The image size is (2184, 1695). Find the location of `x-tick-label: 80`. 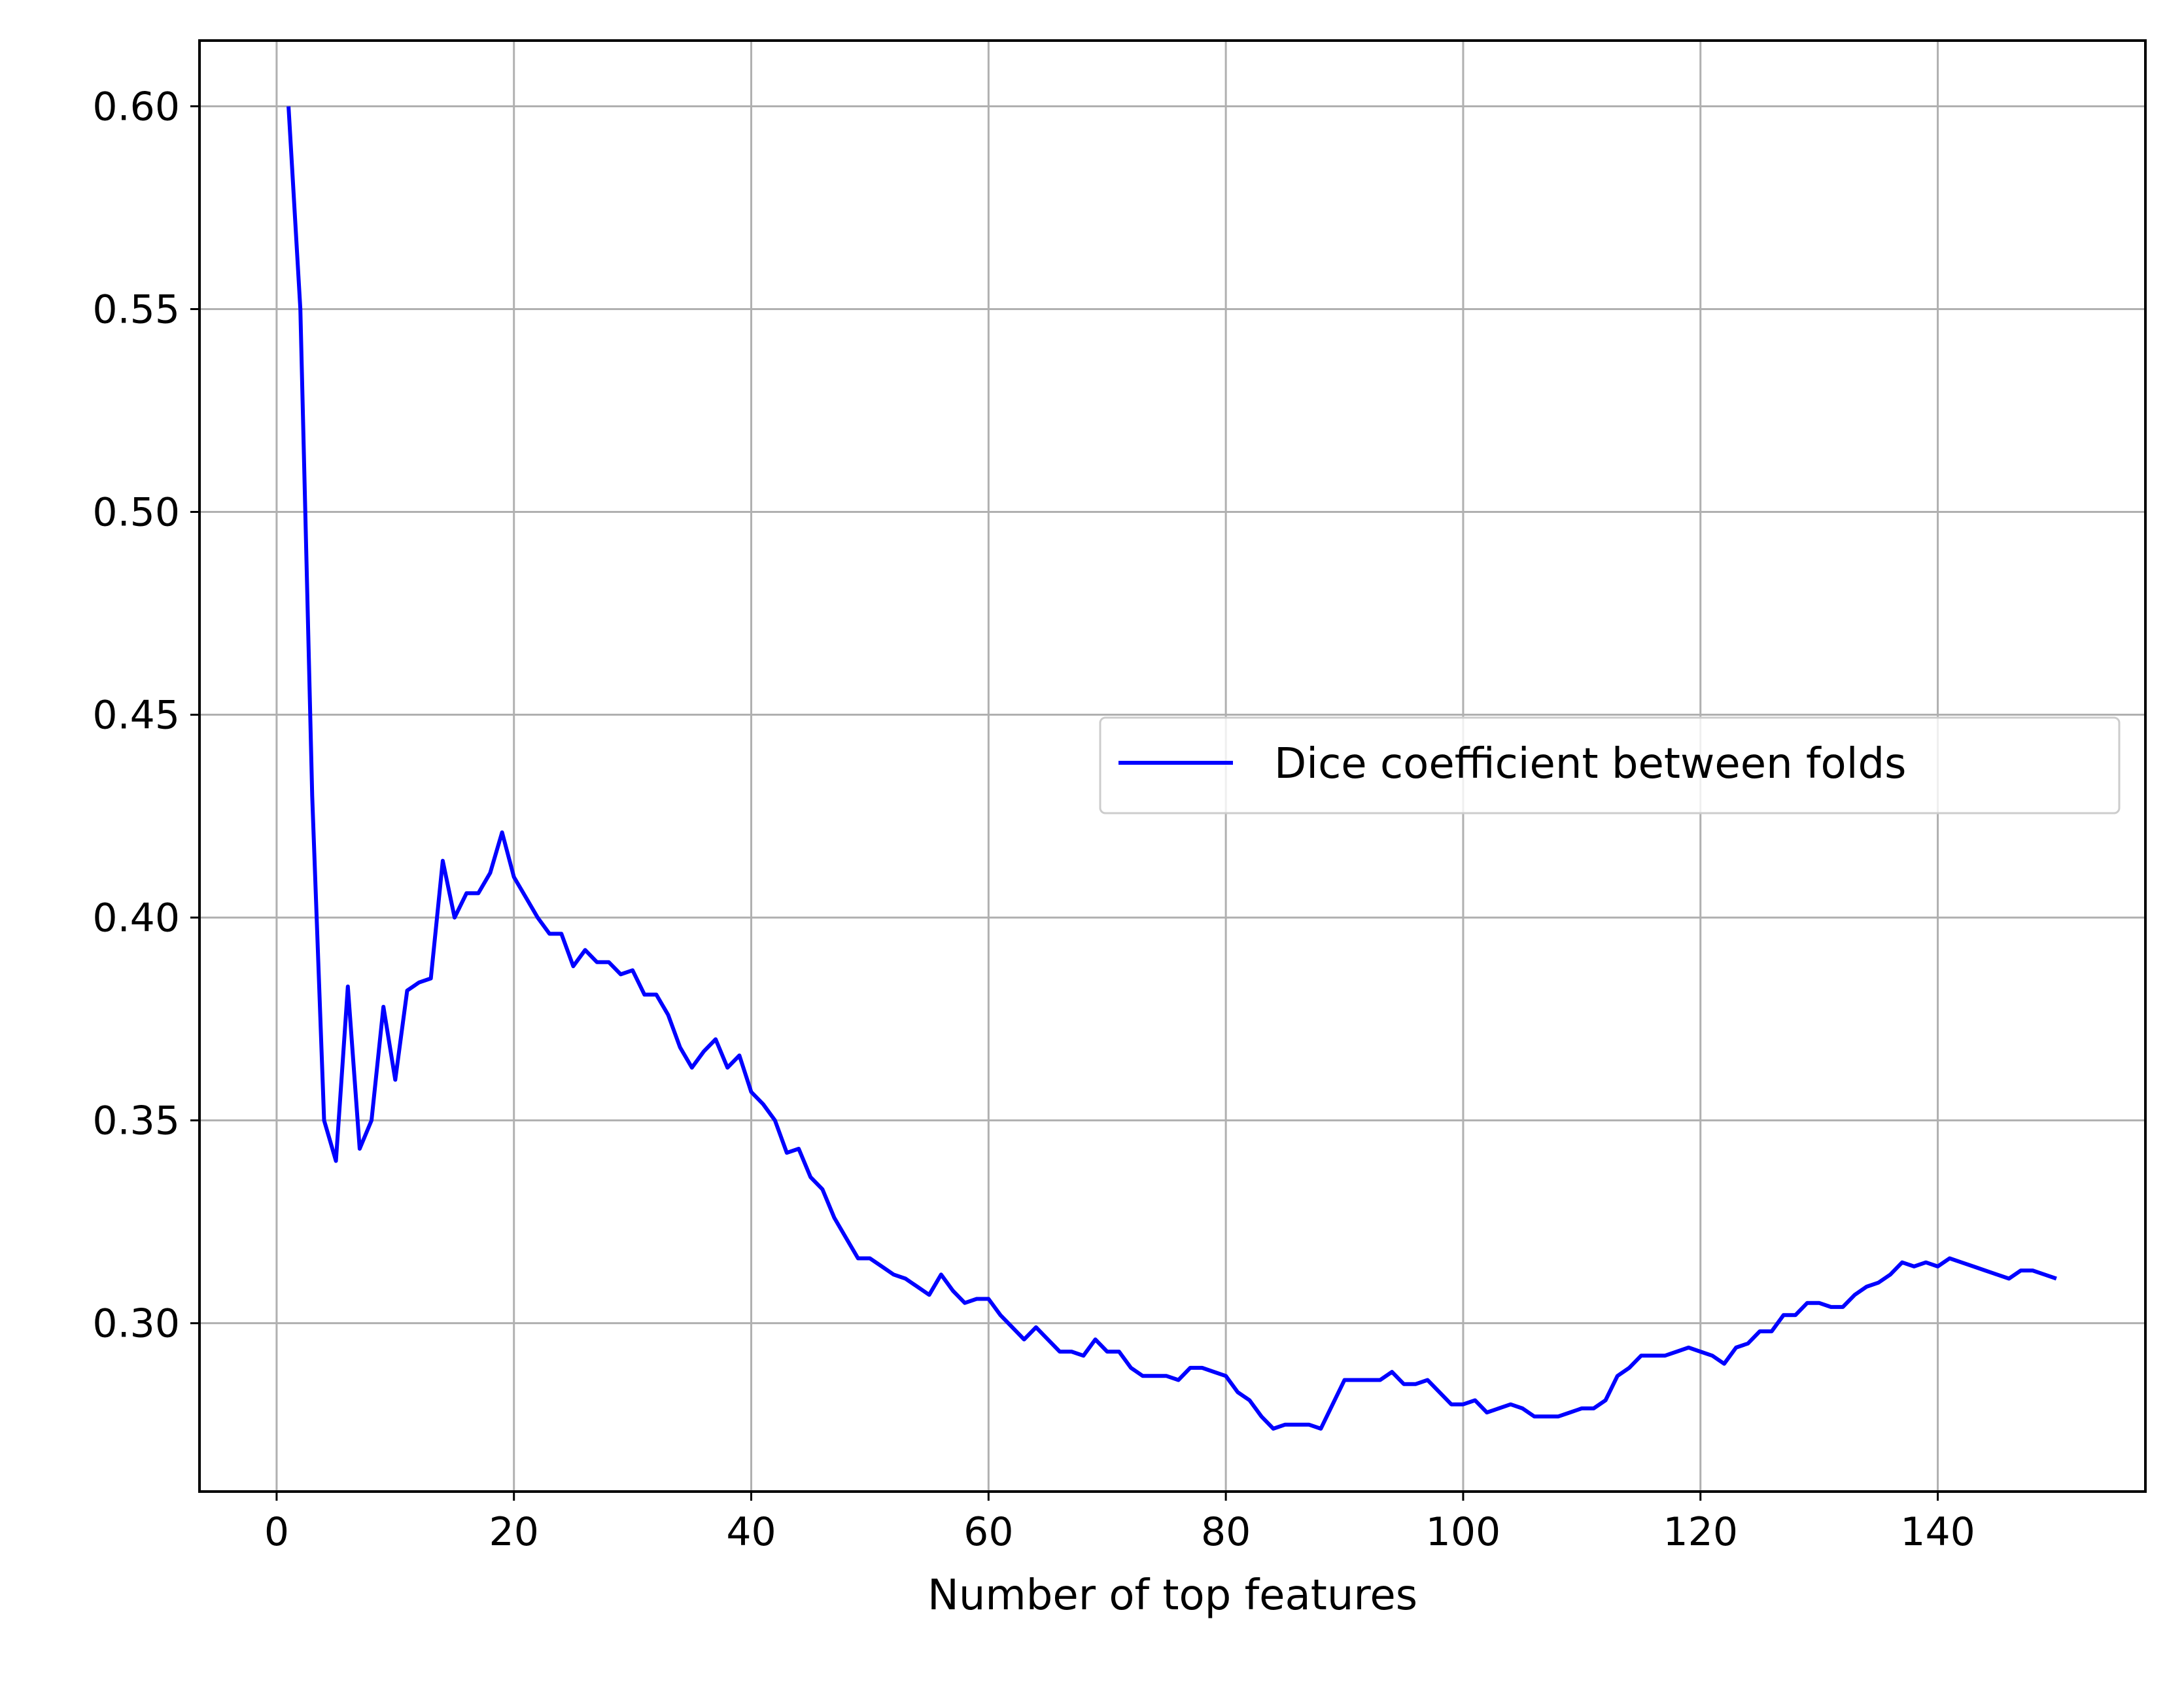

x-tick-label: 80 is located at coordinates (1226, 1532).